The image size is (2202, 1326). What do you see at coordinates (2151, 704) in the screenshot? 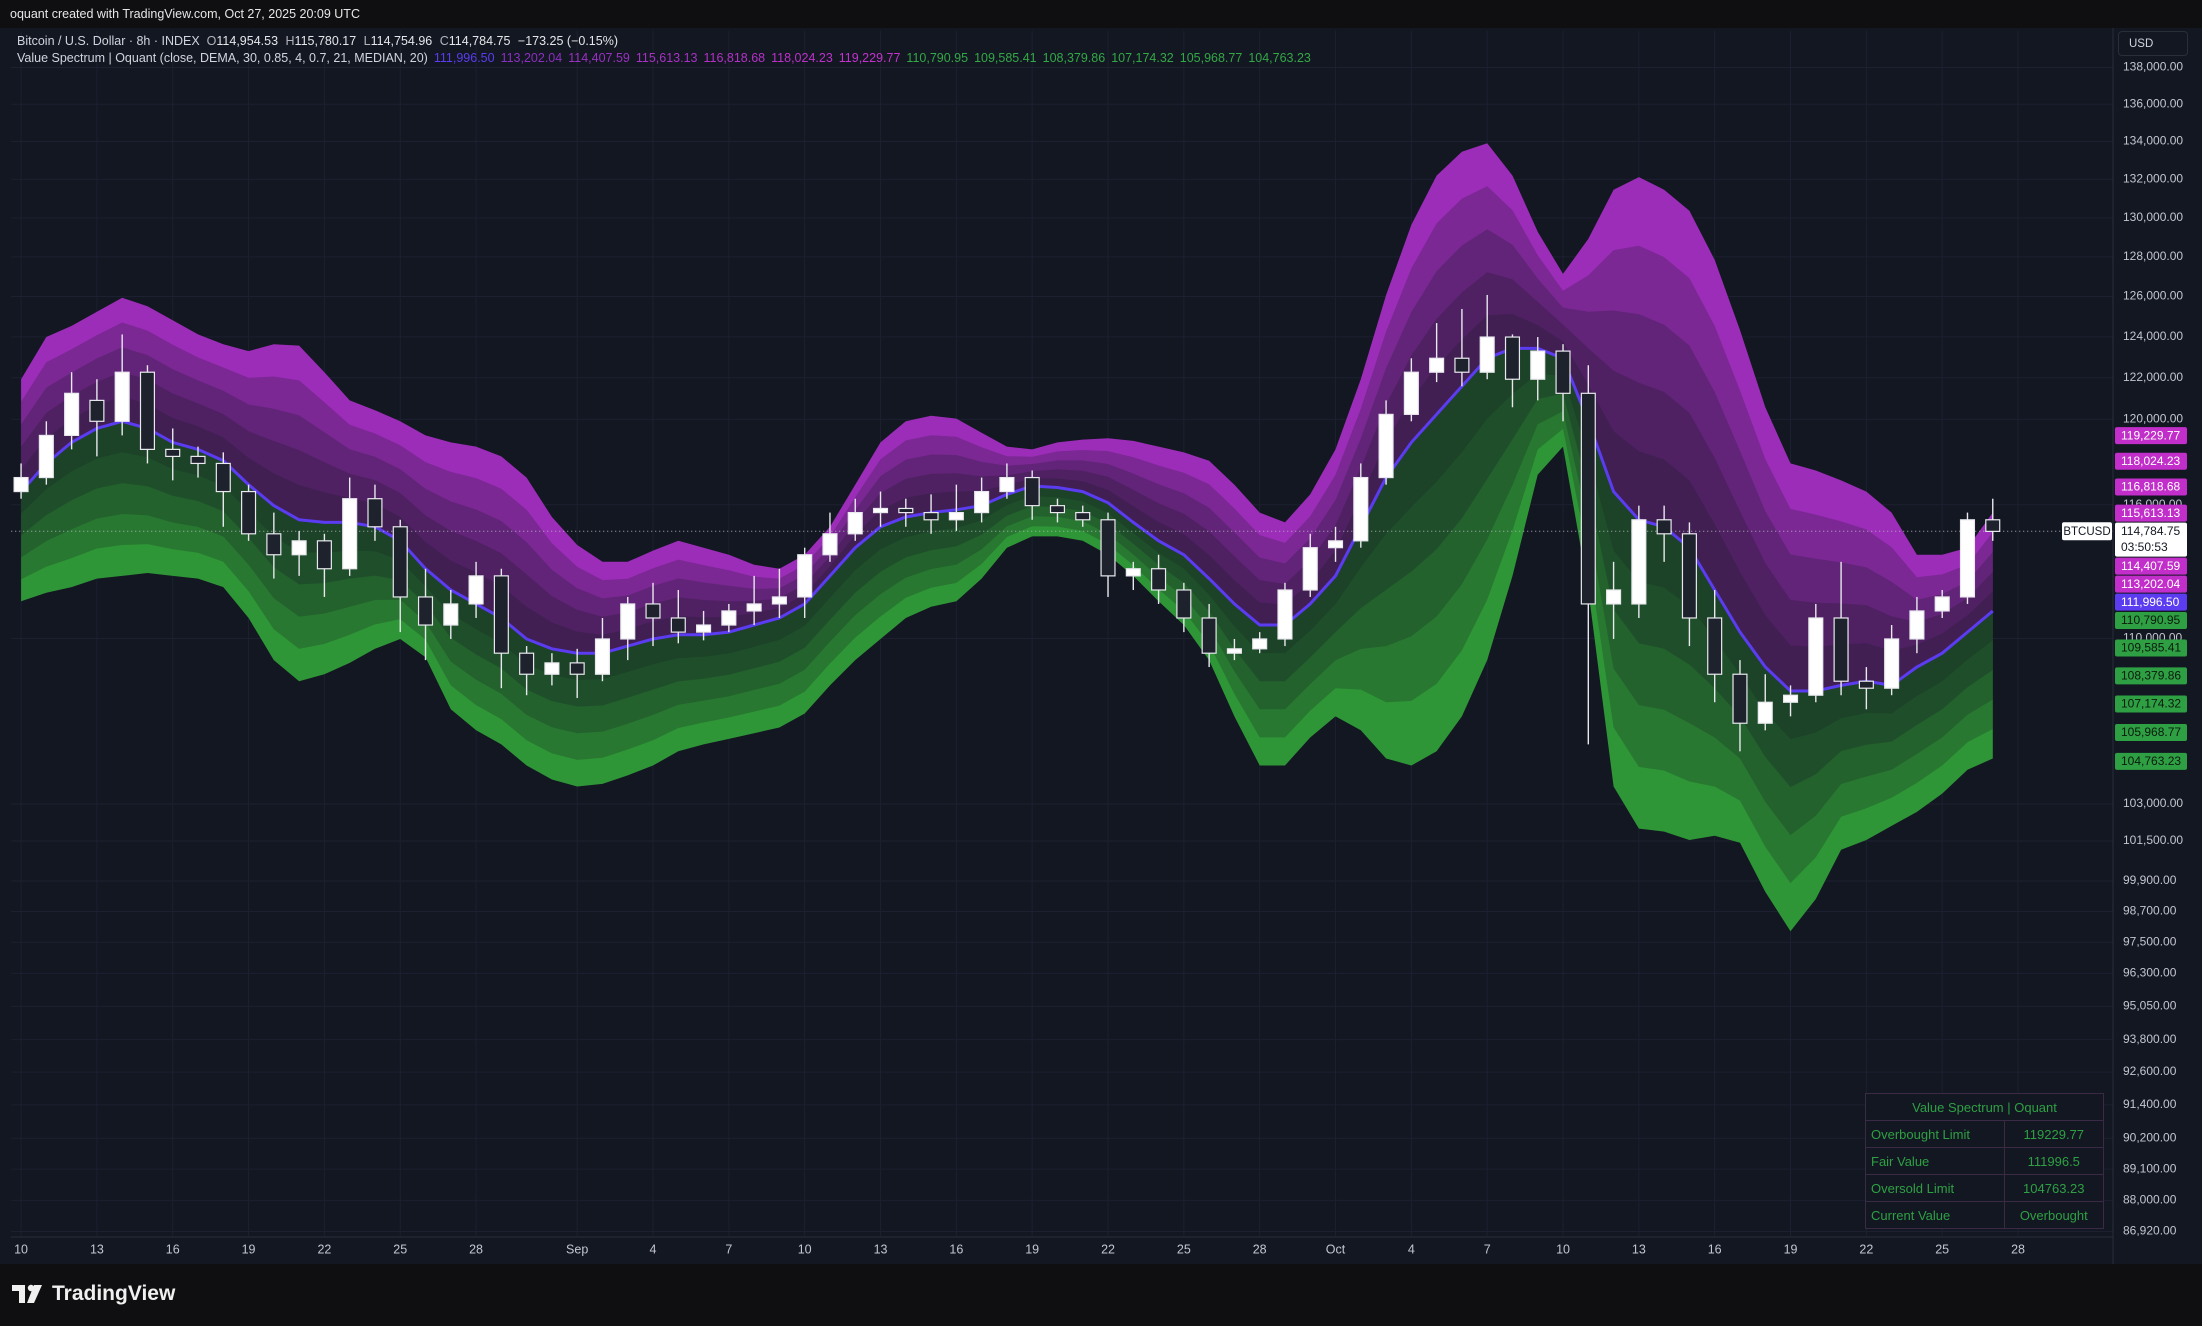
I see `price-tag-label: 107,174.32` at bounding box center [2151, 704].